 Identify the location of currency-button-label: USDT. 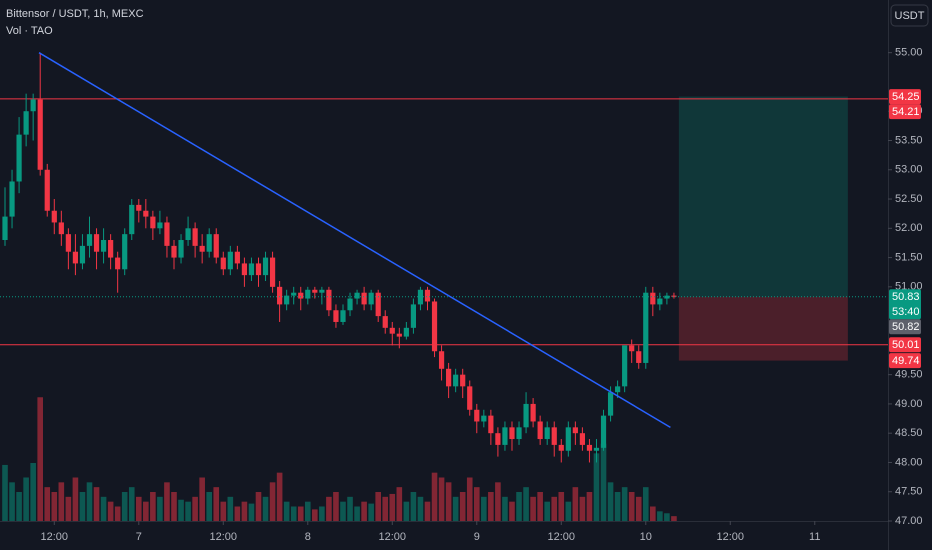
(910, 16).